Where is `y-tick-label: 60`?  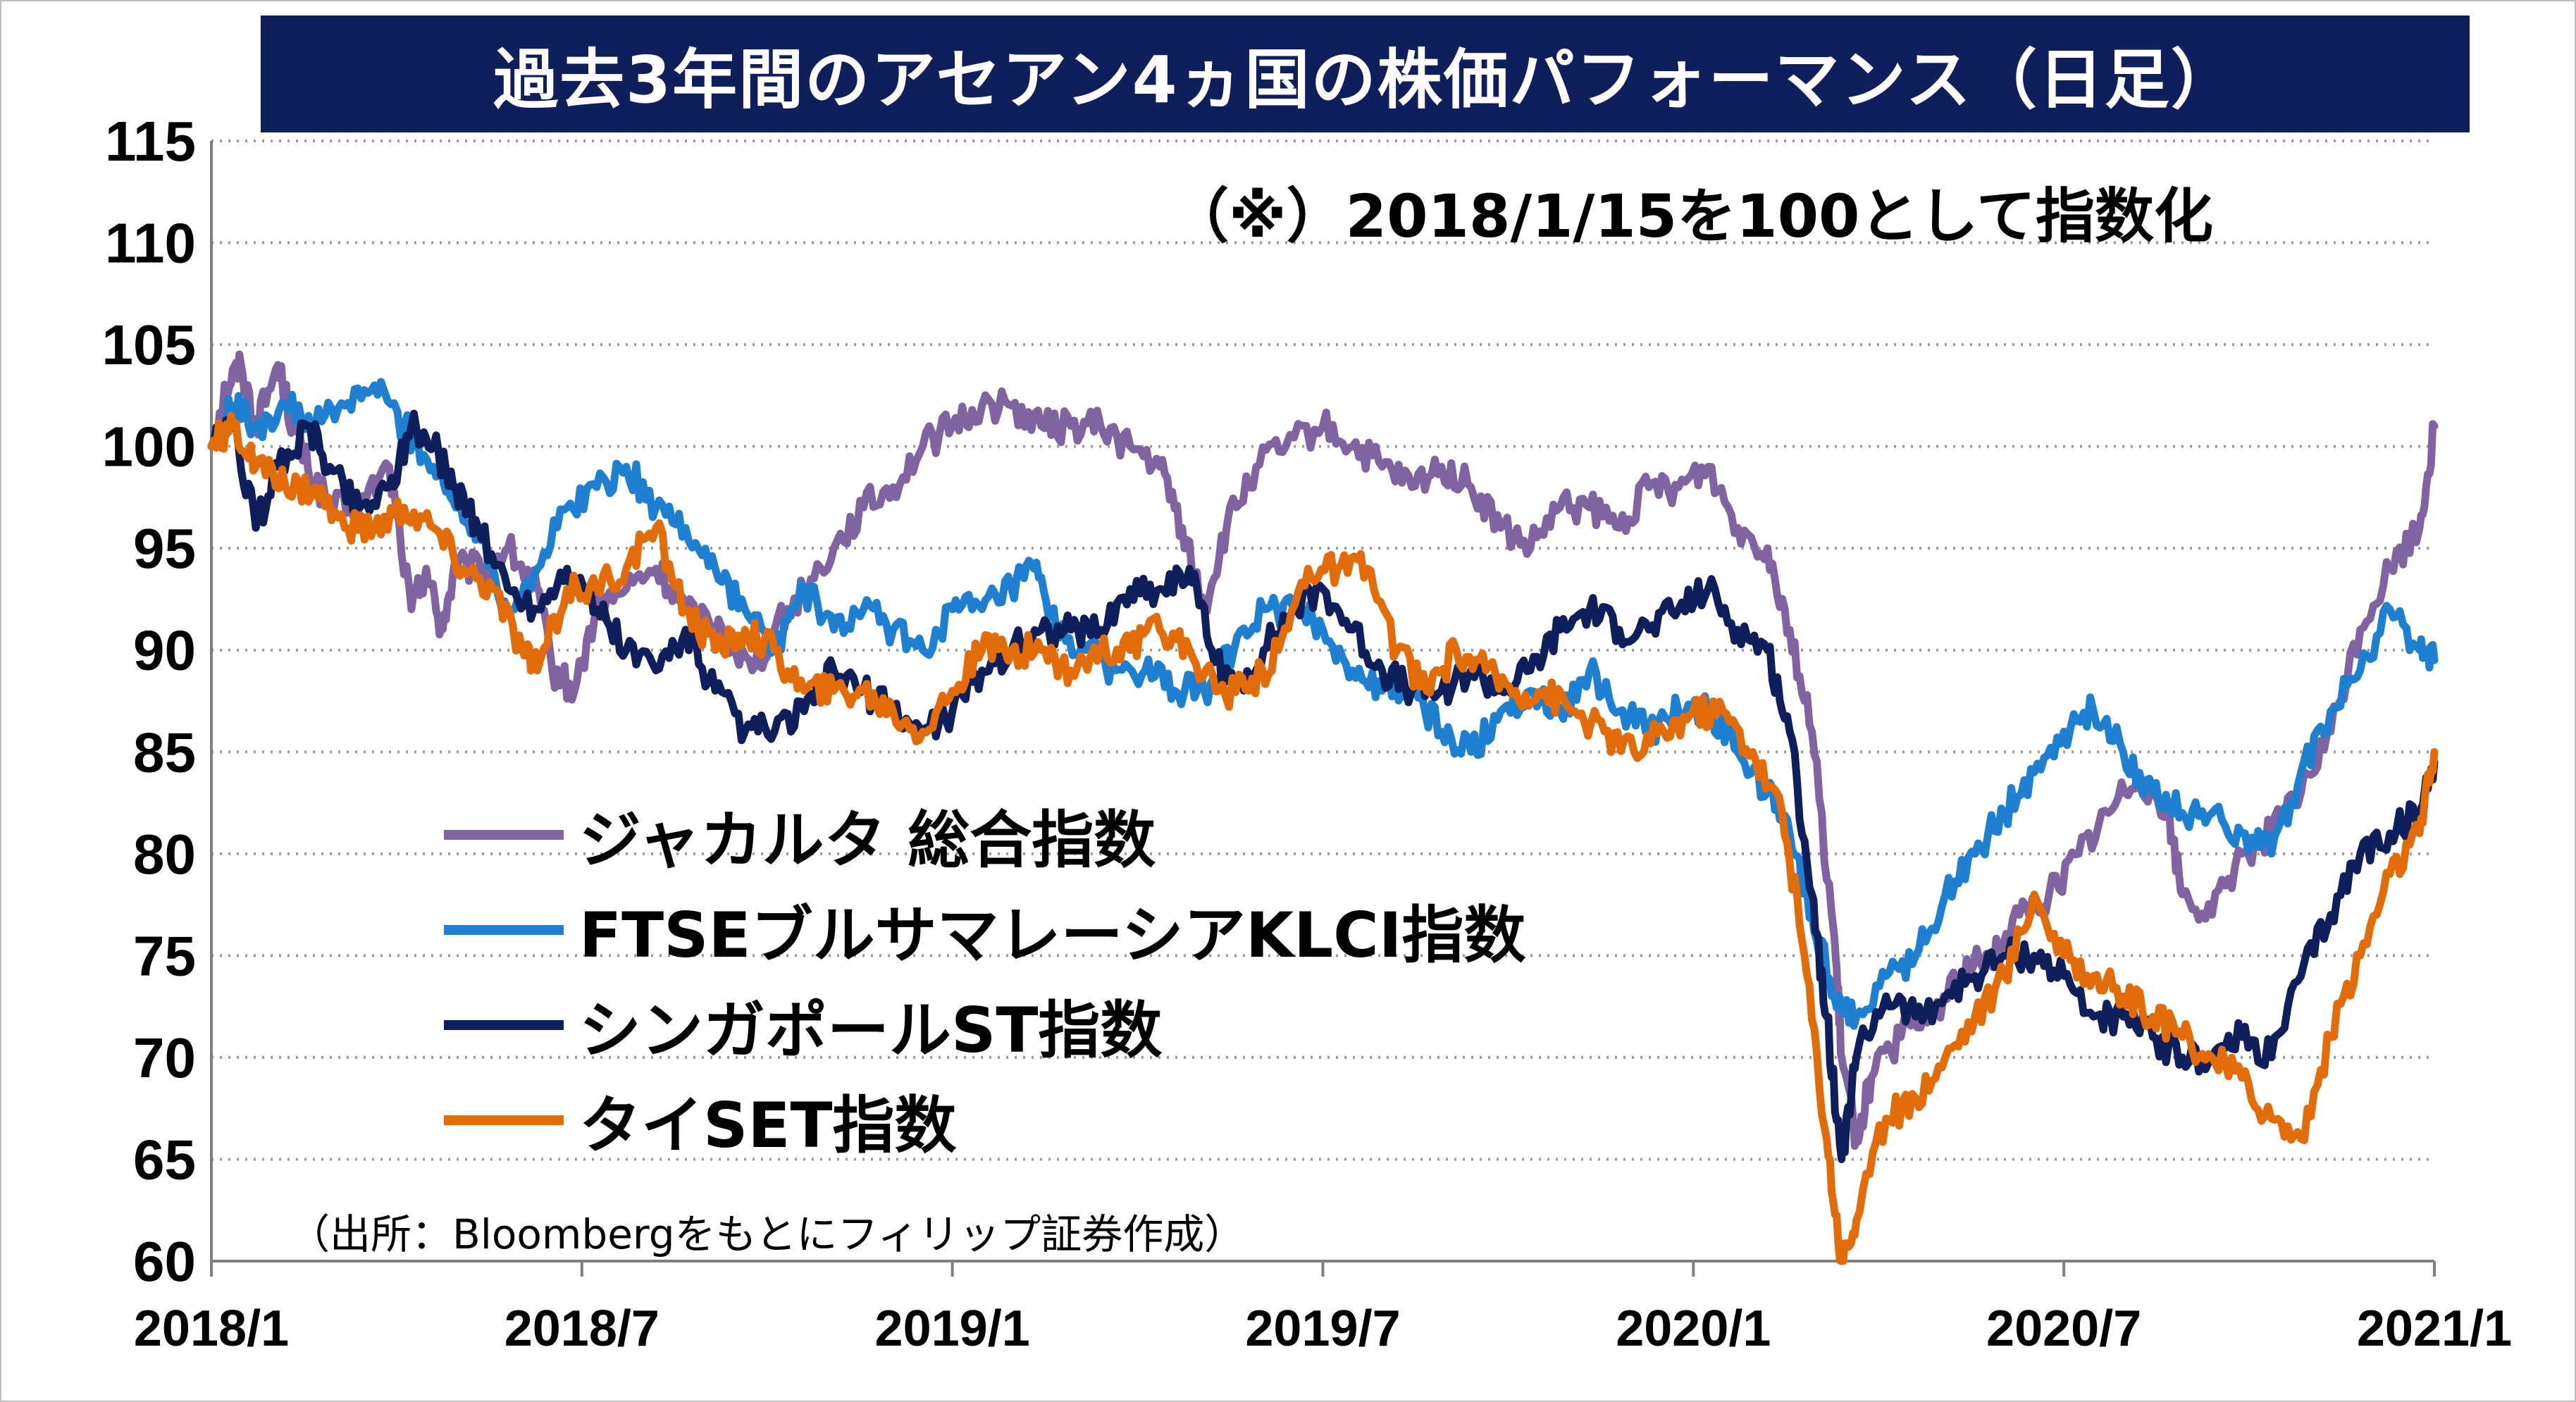 y-tick-label: 60 is located at coordinates (164, 1261).